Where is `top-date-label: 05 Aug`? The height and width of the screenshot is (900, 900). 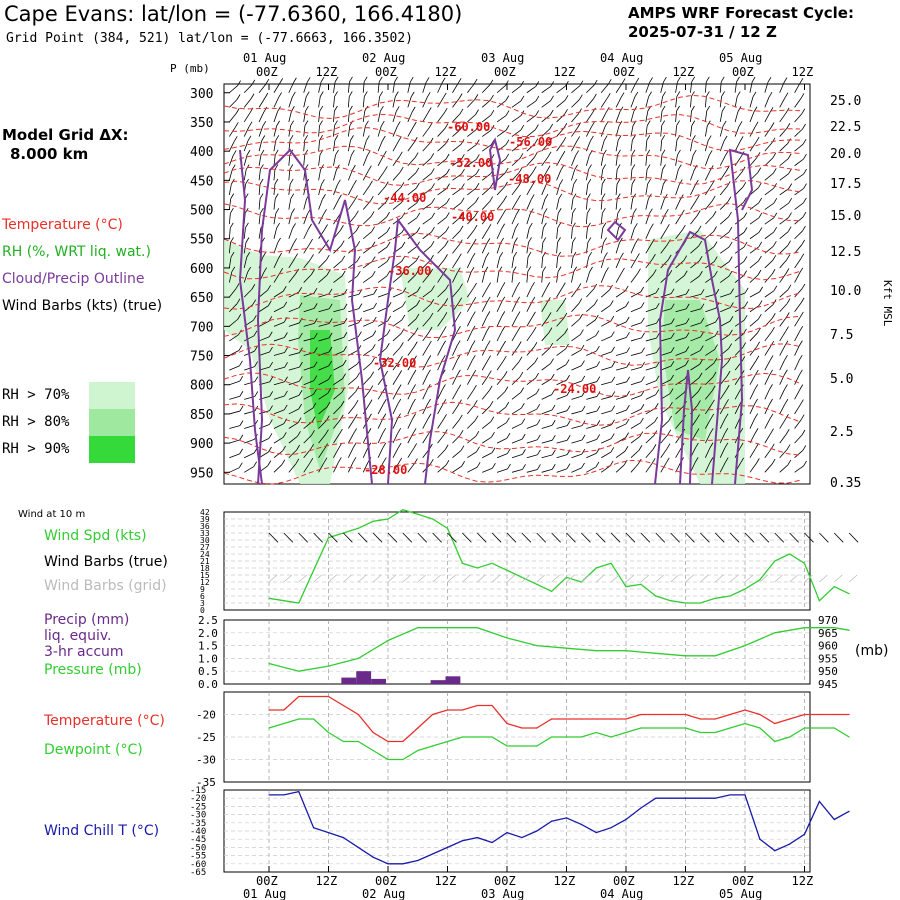 top-date-label: 05 Aug is located at coordinates (740, 58).